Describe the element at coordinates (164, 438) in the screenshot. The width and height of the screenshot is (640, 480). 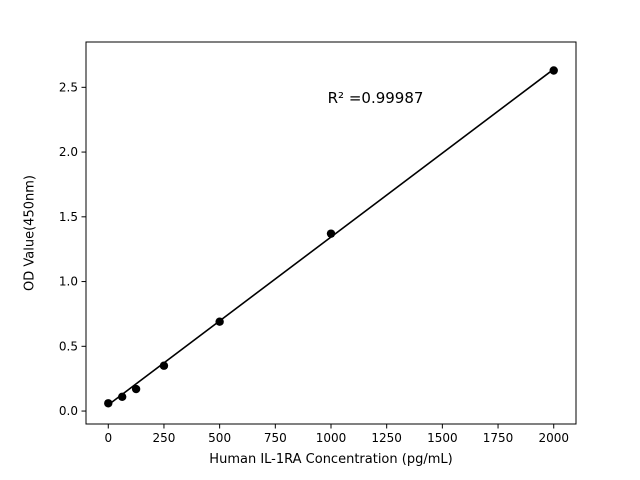
I see `x-tick-label: 250` at that location.